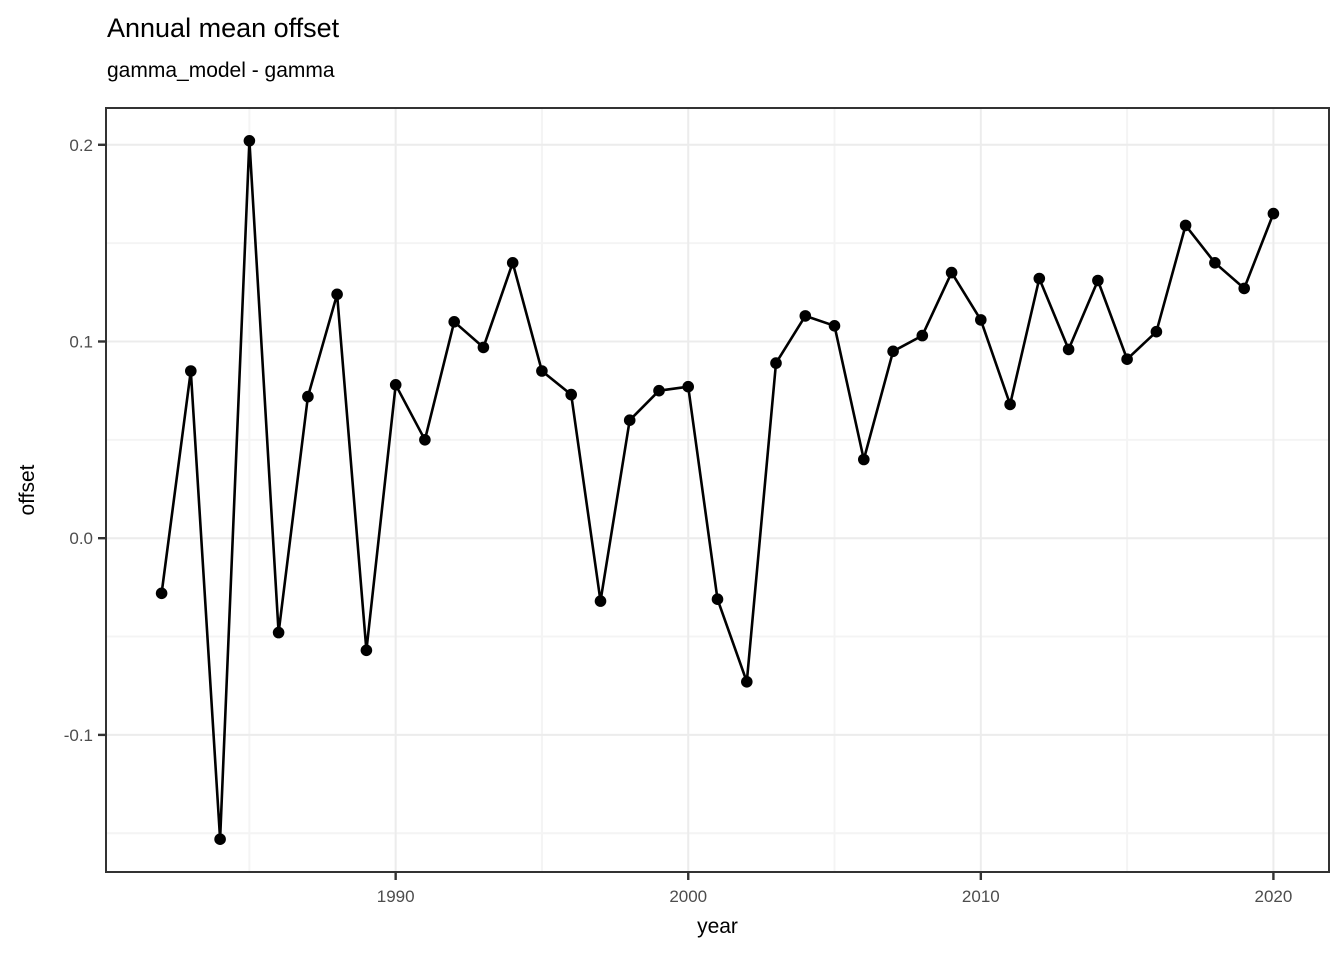 The width and height of the screenshot is (1344, 965). What do you see at coordinates (1273, 896) in the screenshot?
I see `x-tick-label: 2020` at bounding box center [1273, 896].